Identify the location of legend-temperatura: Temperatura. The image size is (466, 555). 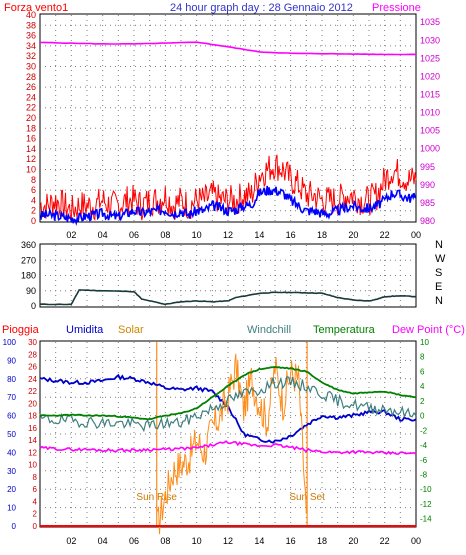
(344, 330).